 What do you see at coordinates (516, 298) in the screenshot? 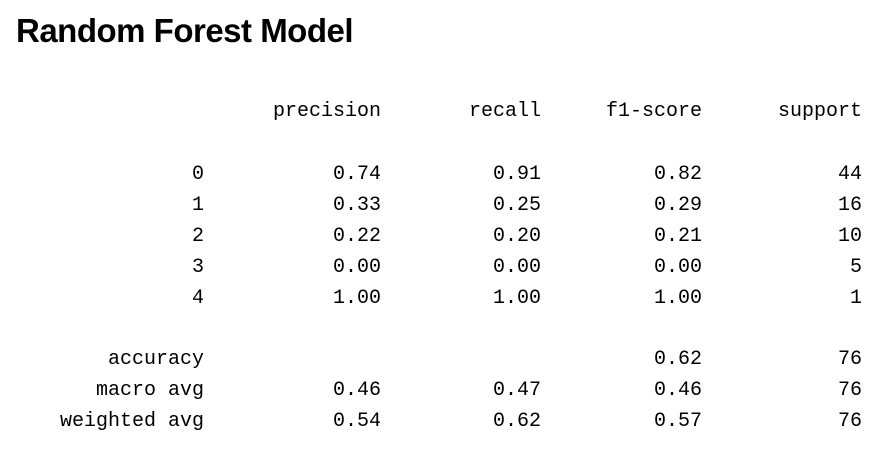
I see `recall-value: 1.00` at bounding box center [516, 298].